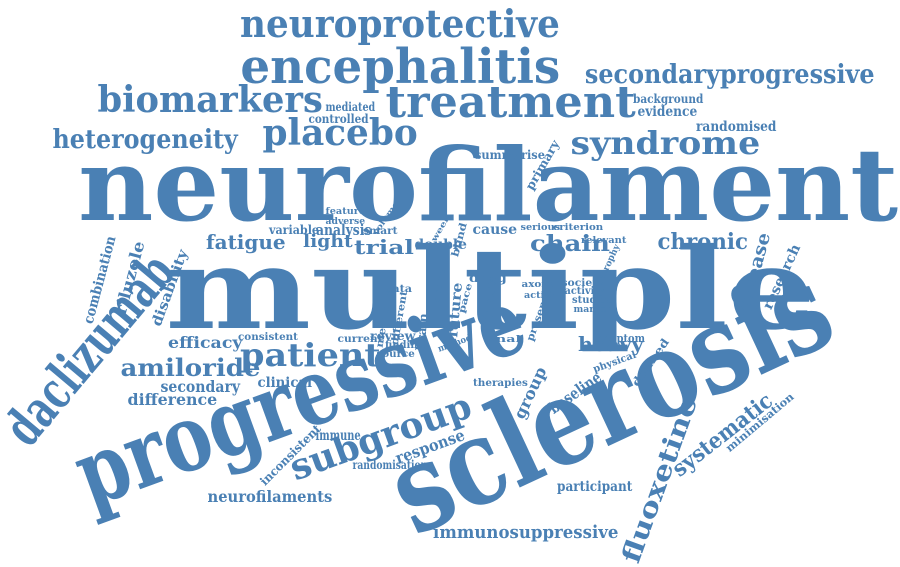 This screenshot has height=567, width=900. Describe the element at coordinates (310, 355) in the screenshot. I see `word: patient` at that location.